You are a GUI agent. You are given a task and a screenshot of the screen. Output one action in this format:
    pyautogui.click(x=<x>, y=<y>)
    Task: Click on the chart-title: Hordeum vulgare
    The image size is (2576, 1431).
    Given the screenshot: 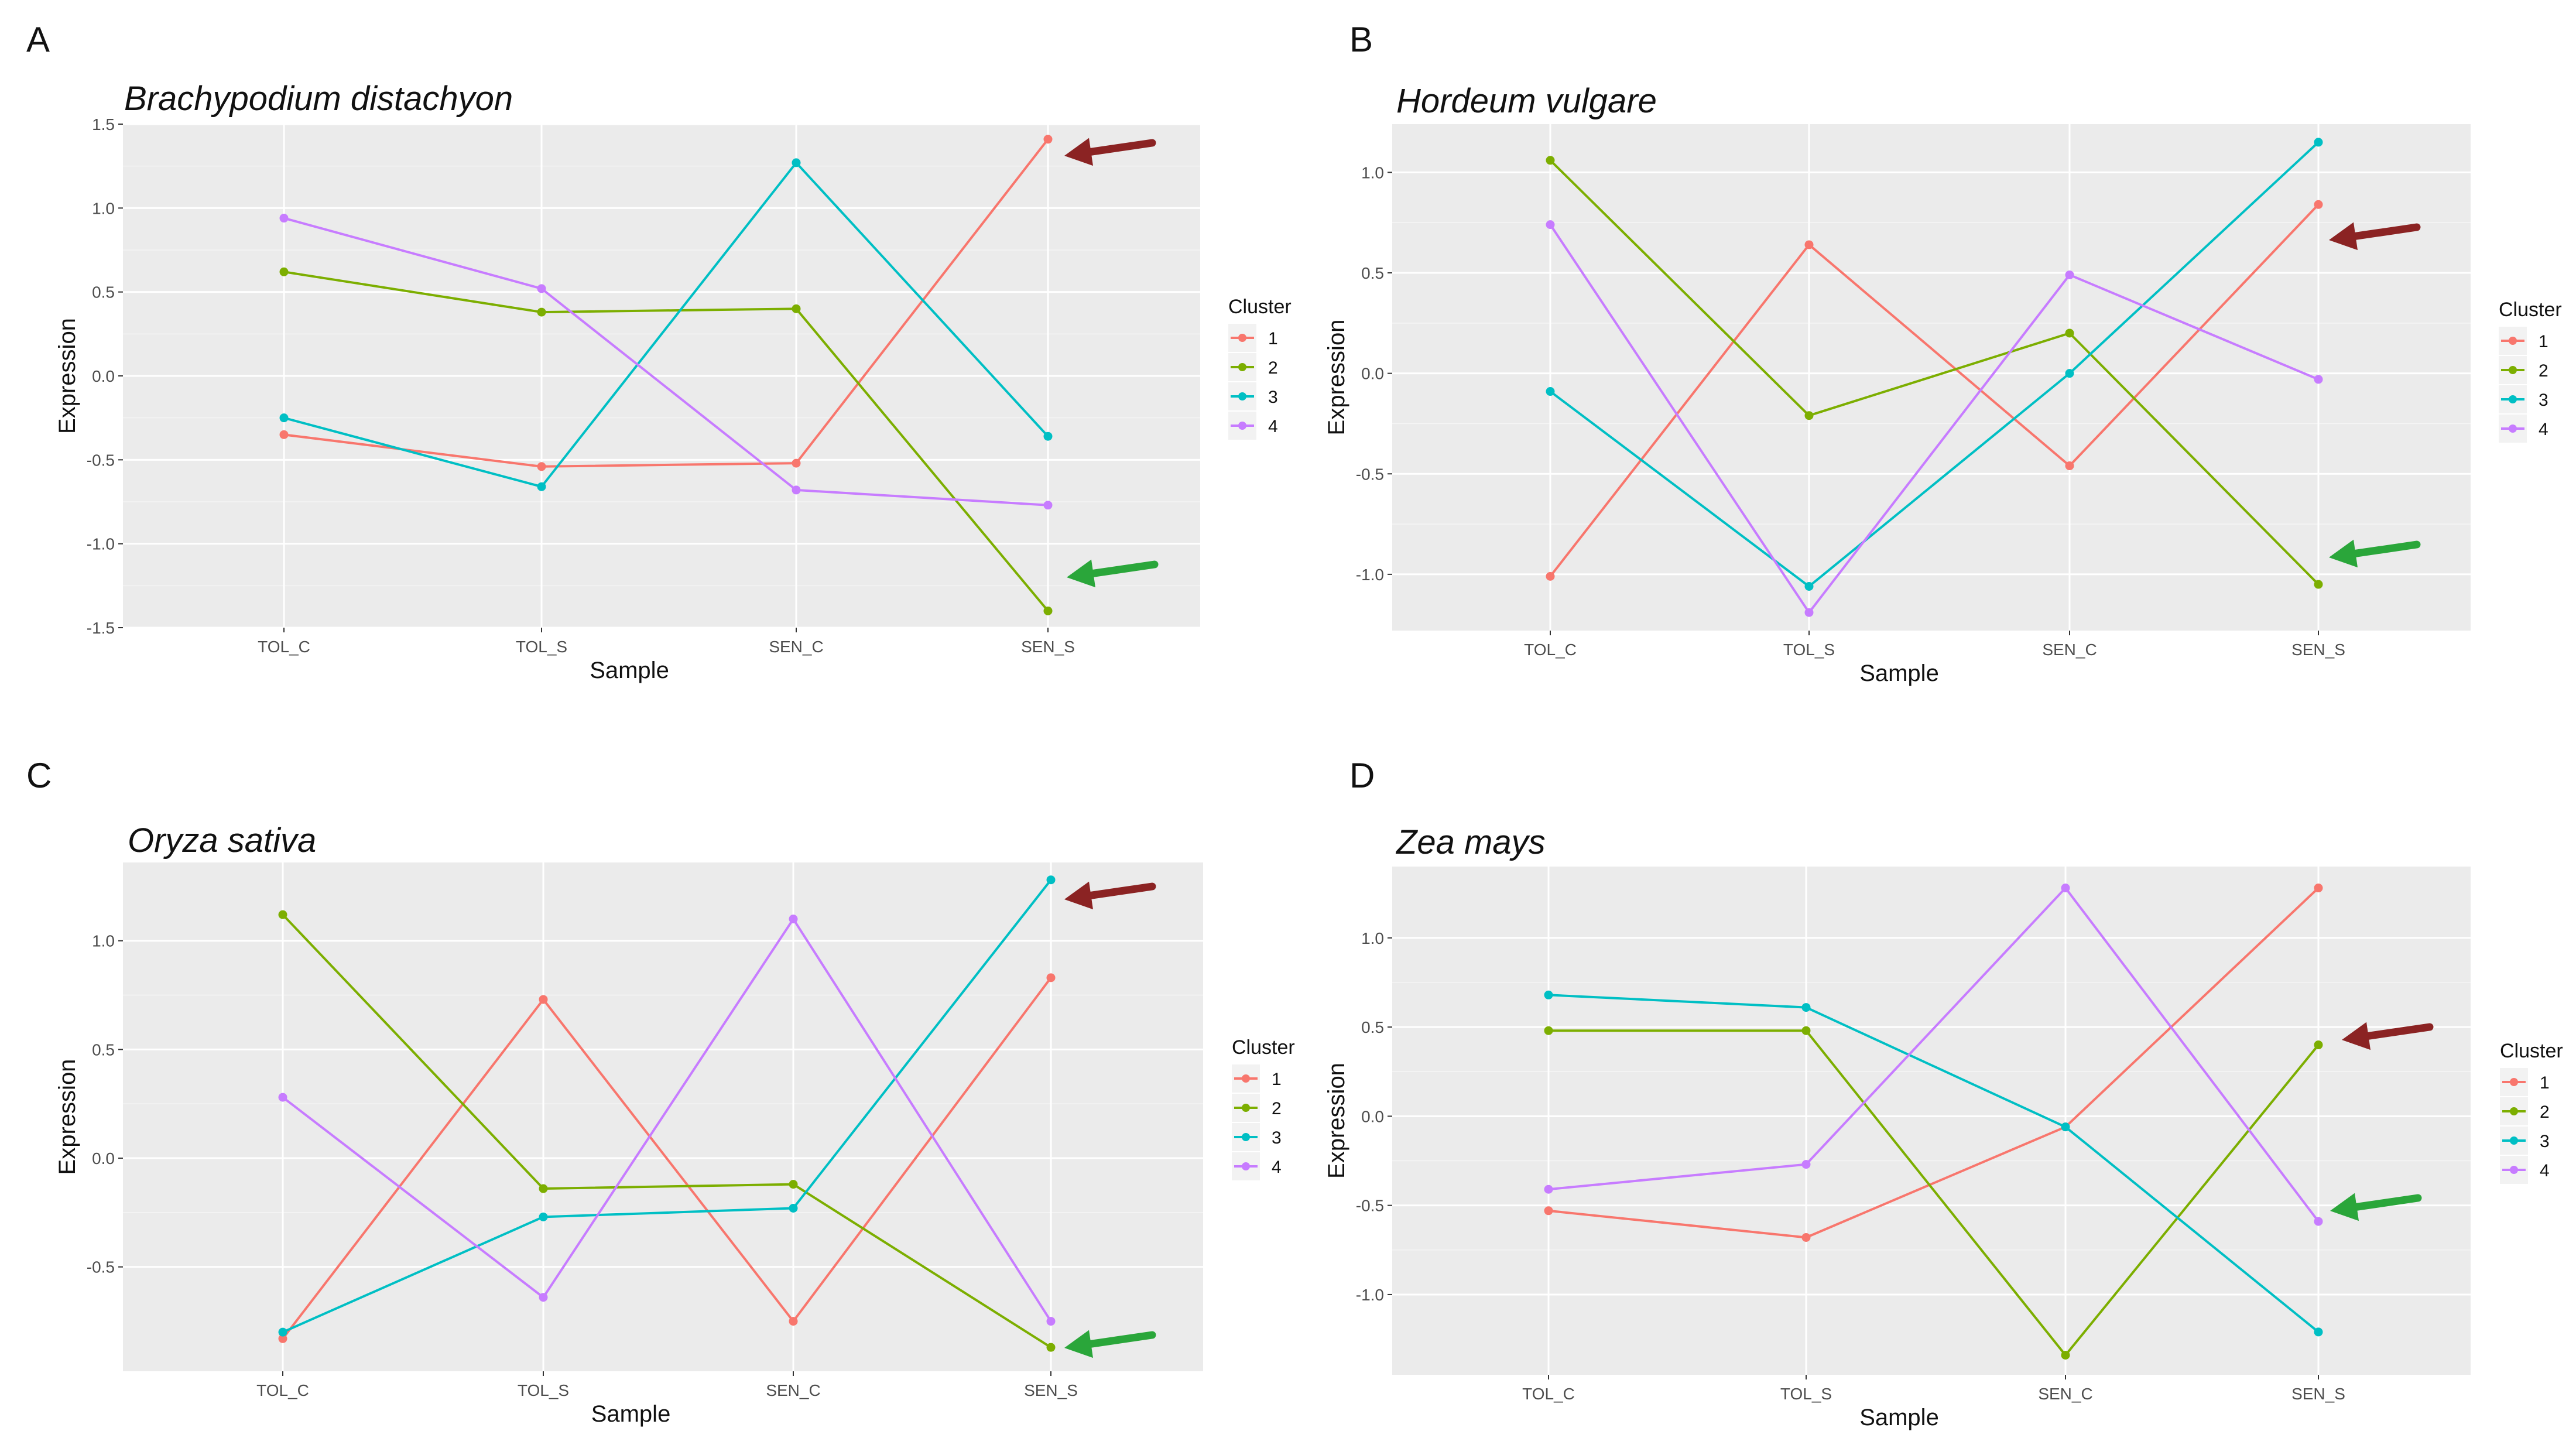 What is the action you would take?
    pyautogui.click(x=1526, y=101)
    